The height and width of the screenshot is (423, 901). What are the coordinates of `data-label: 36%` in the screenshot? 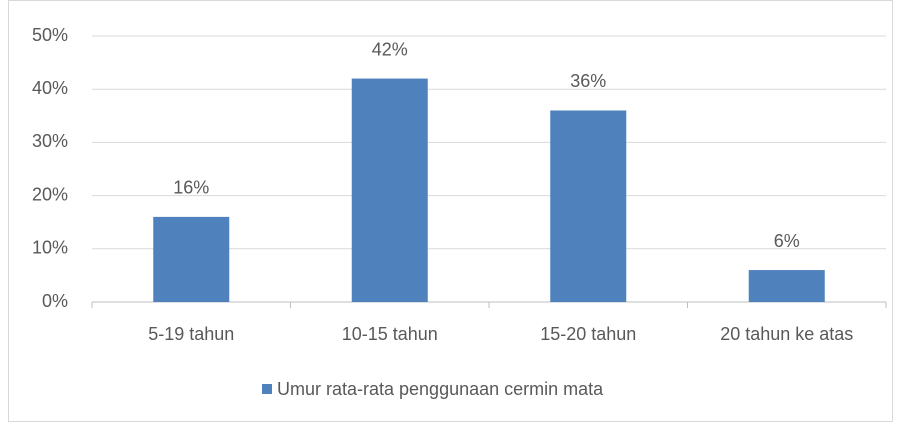 It's located at (588, 81).